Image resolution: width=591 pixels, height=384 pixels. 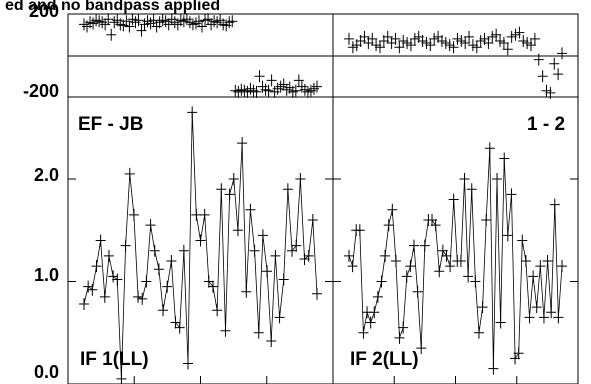 What do you see at coordinates (114, 359) in the screenshot?
I see `amp-left-corner-label: IF 1(LL)` at bounding box center [114, 359].